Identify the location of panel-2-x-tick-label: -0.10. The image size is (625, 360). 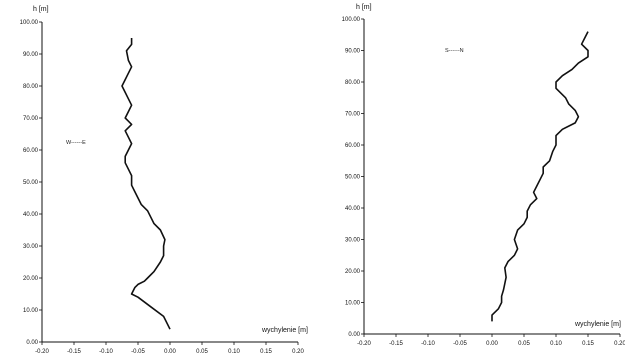
(428, 344).